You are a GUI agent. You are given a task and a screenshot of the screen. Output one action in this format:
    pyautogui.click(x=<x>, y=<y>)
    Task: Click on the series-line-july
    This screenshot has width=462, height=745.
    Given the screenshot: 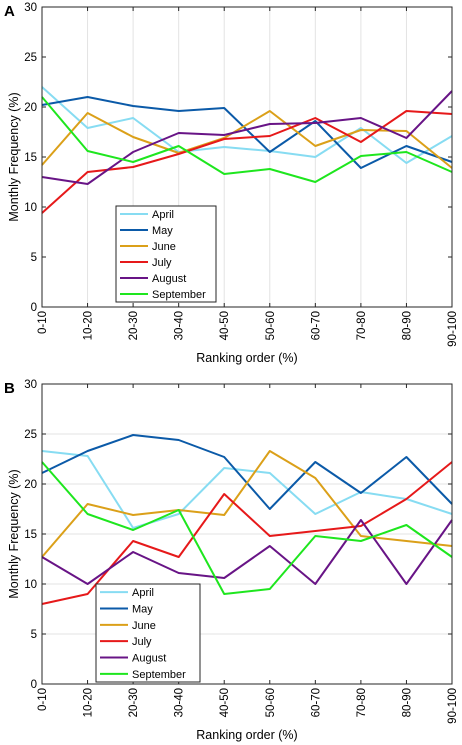 What is the action you would take?
    pyautogui.click(x=247, y=162)
    